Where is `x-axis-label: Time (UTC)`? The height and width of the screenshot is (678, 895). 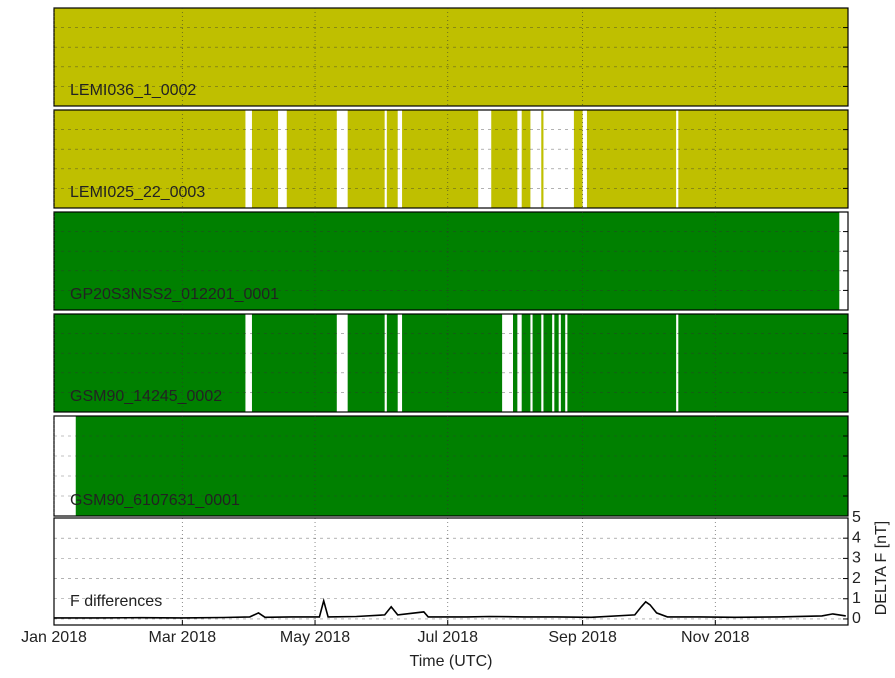
x-axis-label: Time (UTC) is located at coordinates (451, 661).